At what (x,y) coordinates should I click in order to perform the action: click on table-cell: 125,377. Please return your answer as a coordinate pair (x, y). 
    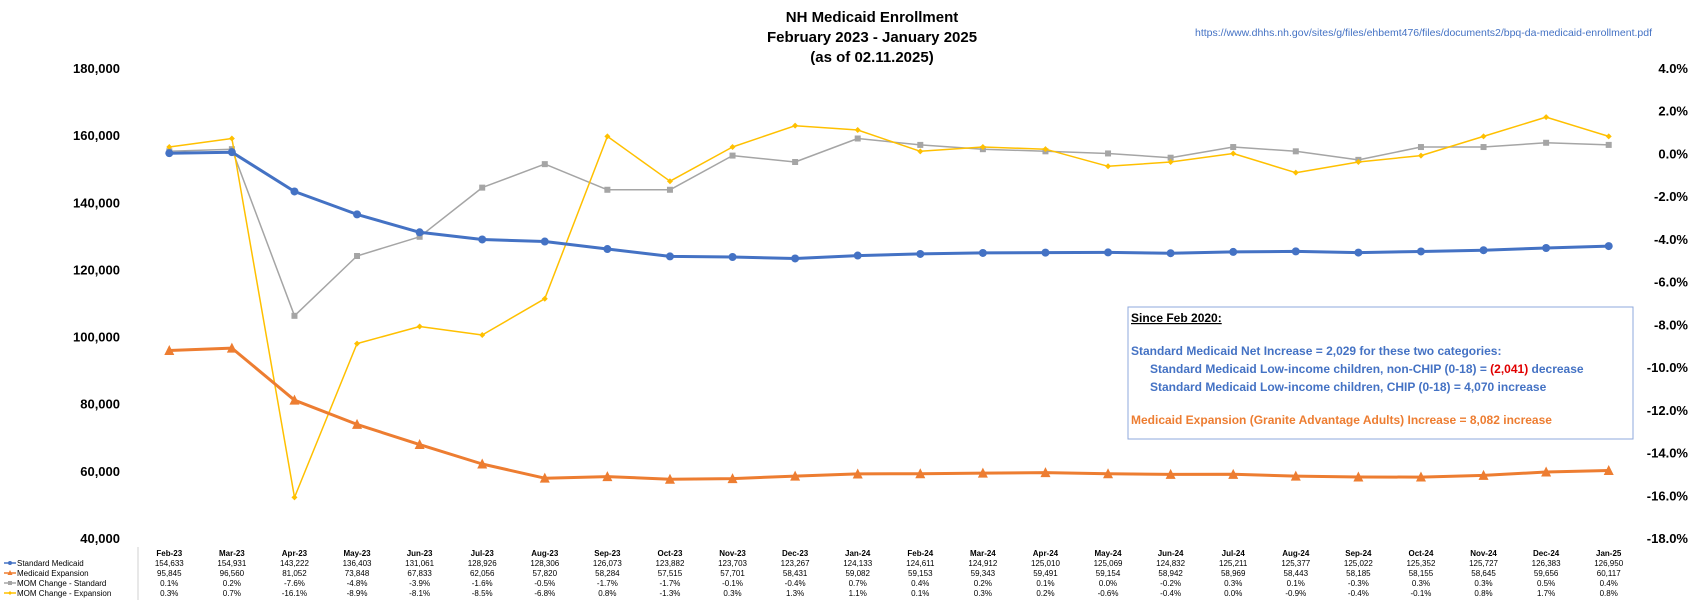
    Looking at the image, I should click on (1295, 563).